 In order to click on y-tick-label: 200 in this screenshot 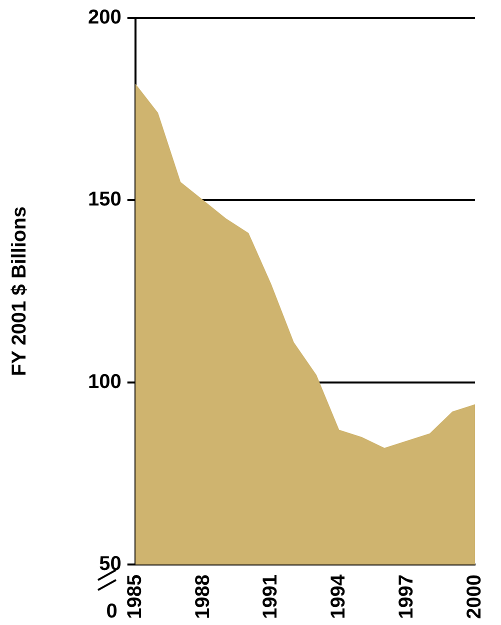, I will do `click(105, 17)`.